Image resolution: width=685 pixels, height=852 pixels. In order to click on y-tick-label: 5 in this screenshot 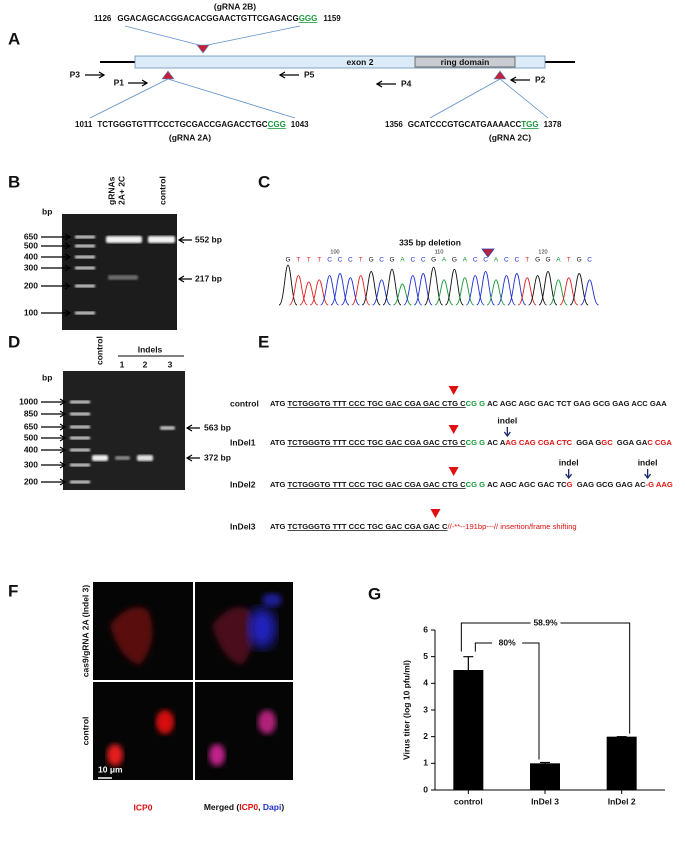, I will do `click(425, 656)`.